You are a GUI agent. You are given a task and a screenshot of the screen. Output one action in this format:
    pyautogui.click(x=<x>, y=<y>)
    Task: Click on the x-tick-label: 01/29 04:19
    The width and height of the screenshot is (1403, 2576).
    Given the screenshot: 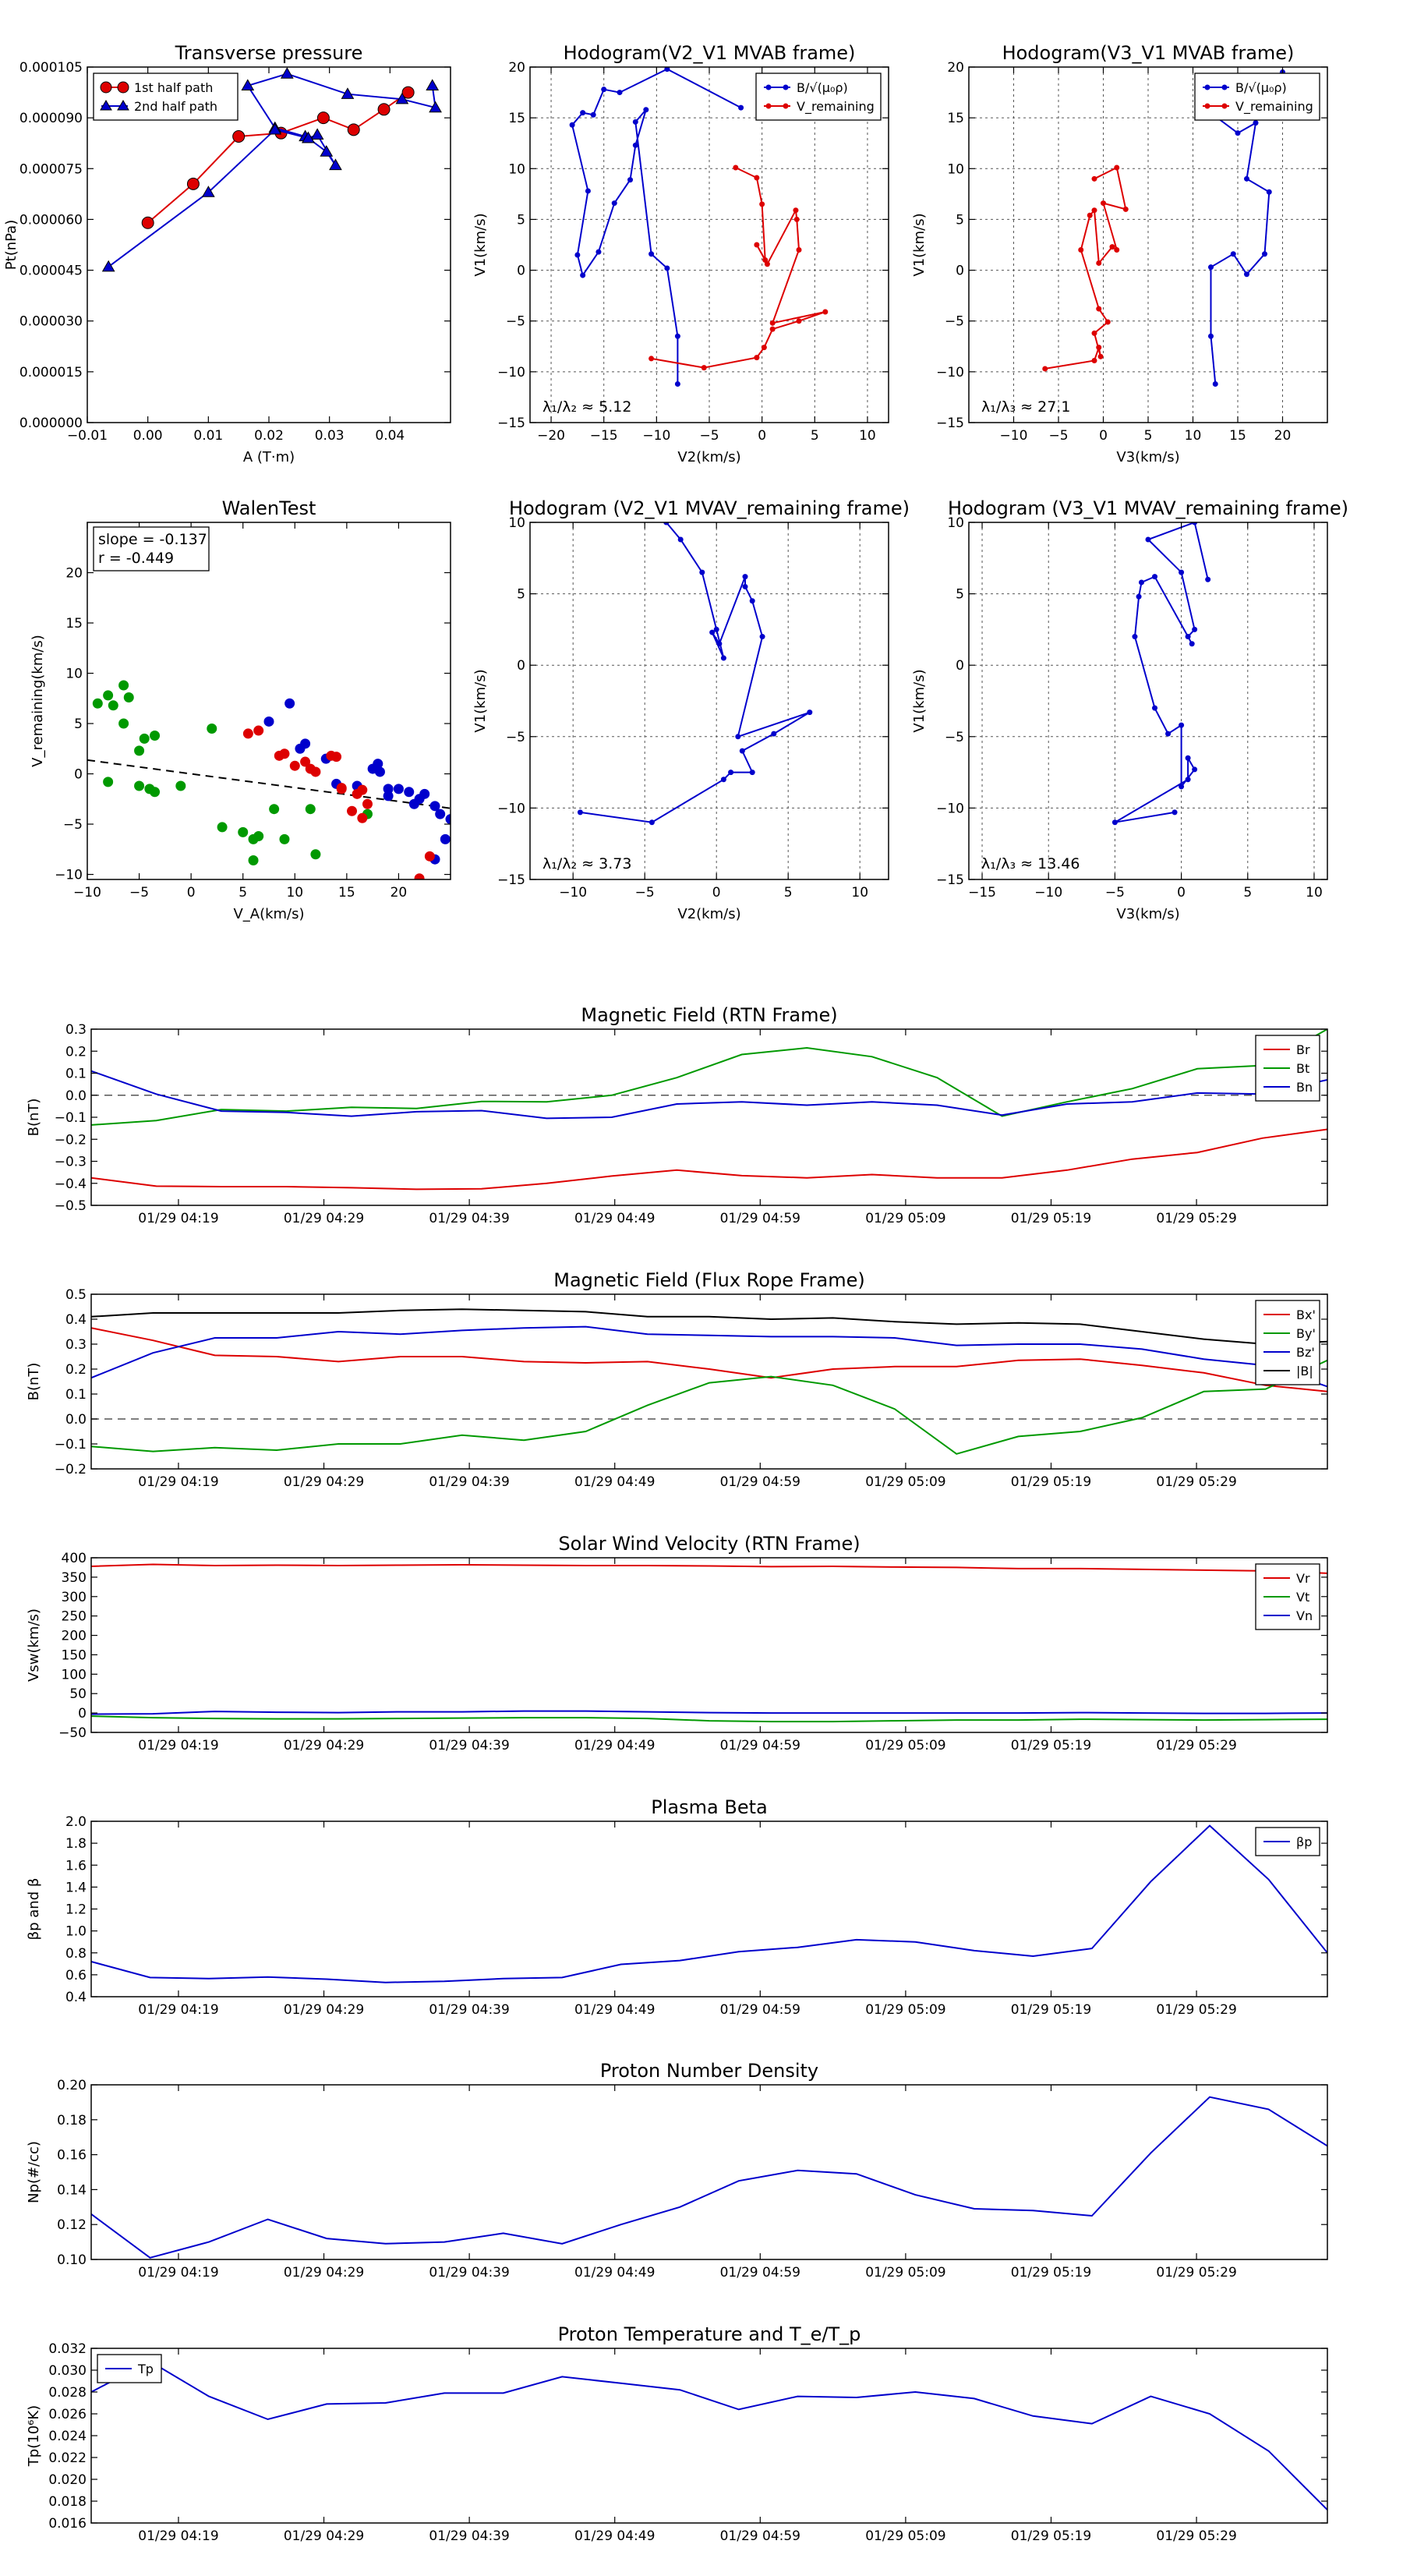 What is the action you would take?
    pyautogui.click(x=178, y=2536)
    